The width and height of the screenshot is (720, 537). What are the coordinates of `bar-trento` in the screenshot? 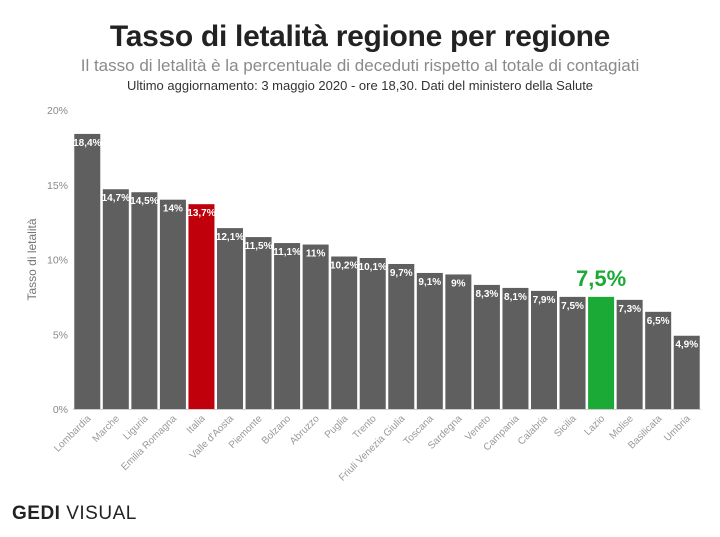 It's located at (372, 333).